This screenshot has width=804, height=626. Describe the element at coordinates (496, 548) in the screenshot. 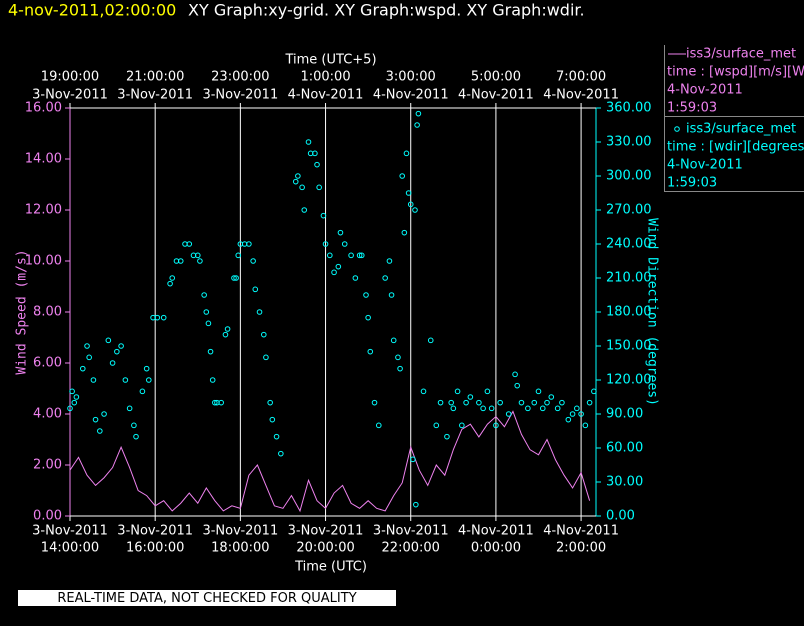

I see `x-tick-label: 0:00:00` at that location.